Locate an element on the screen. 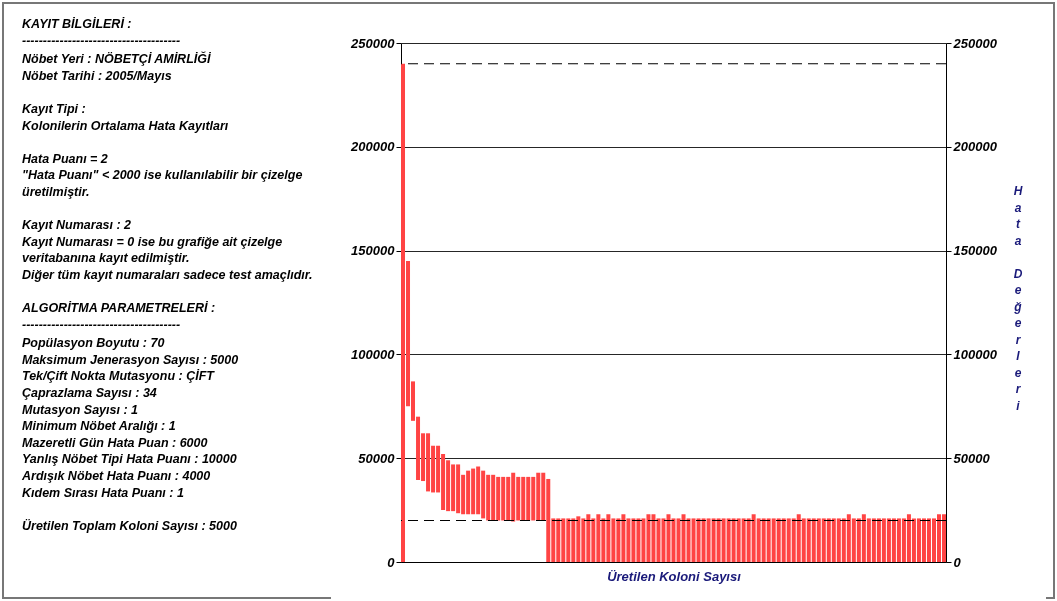 The image size is (1057, 601). text: ALGORİTMA PARAMETRELERİ : is located at coordinates (119, 308).